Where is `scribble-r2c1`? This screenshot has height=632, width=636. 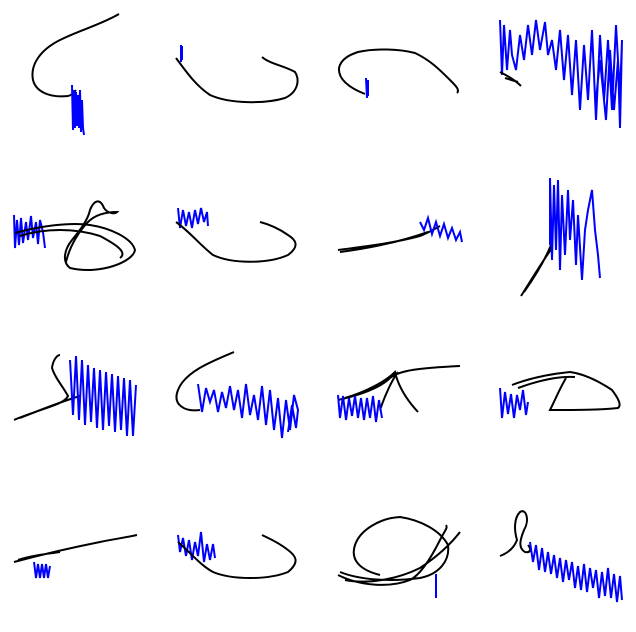 scribble-r2c1 is located at coordinates (75, 235).